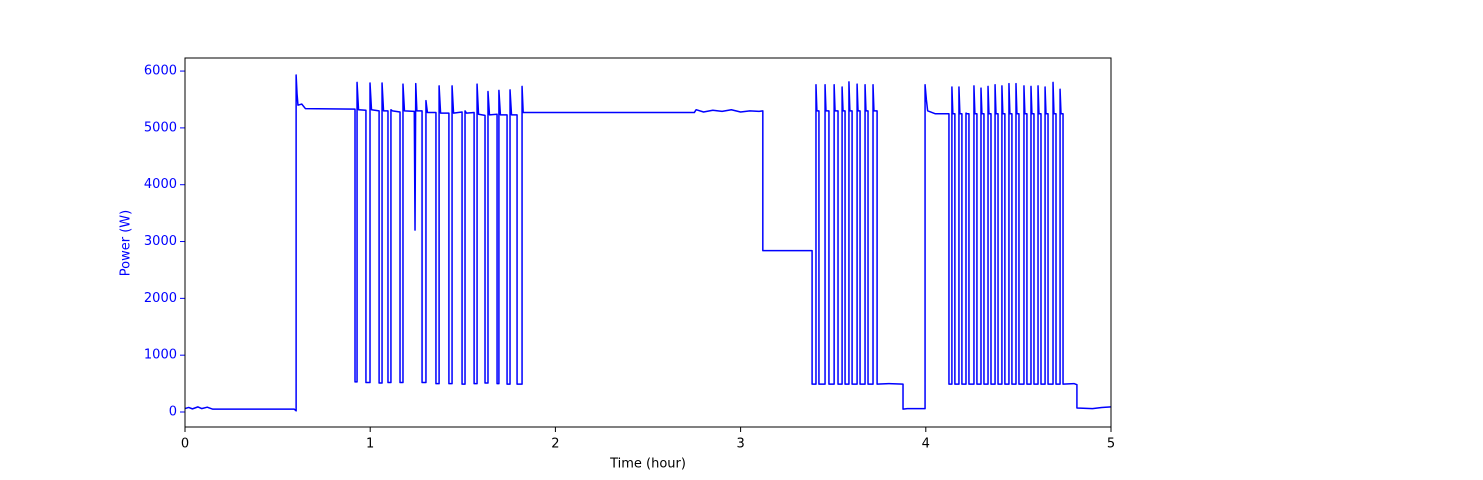 Image resolution: width=1483 pixels, height=480 pixels. What do you see at coordinates (160, 355) in the screenshot?
I see `y-tick-label: 1000` at bounding box center [160, 355].